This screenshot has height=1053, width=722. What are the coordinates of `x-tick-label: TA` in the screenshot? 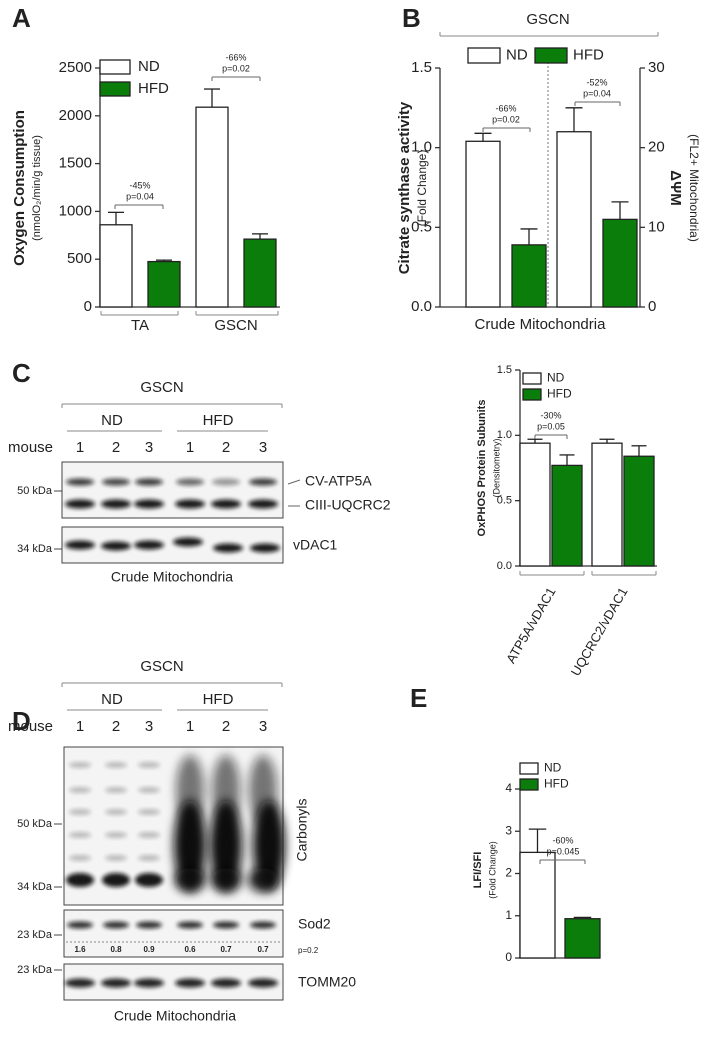 It's located at (140, 325).